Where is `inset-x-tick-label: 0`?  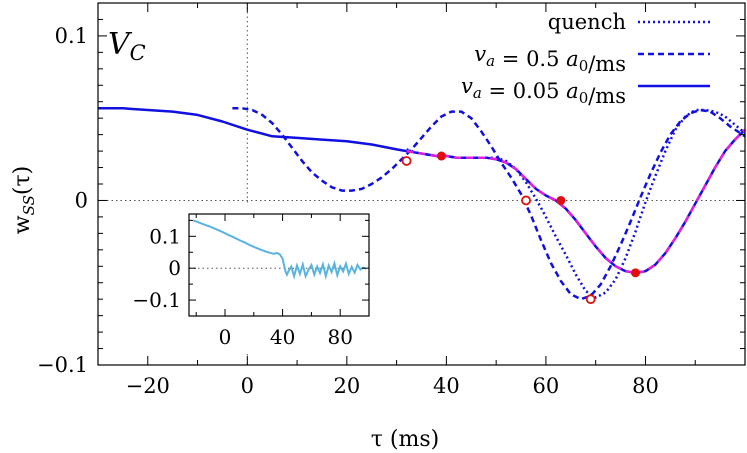
inset-x-tick-label: 0 is located at coordinates (225, 337).